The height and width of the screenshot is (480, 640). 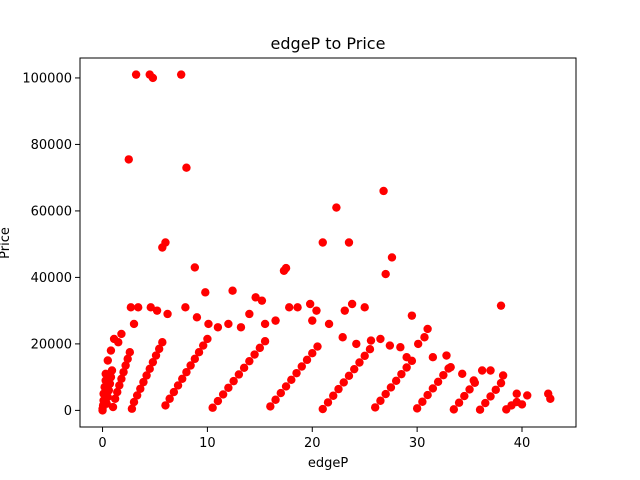 What do you see at coordinates (207, 443) in the screenshot?
I see `x-tick-label: 10` at bounding box center [207, 443].